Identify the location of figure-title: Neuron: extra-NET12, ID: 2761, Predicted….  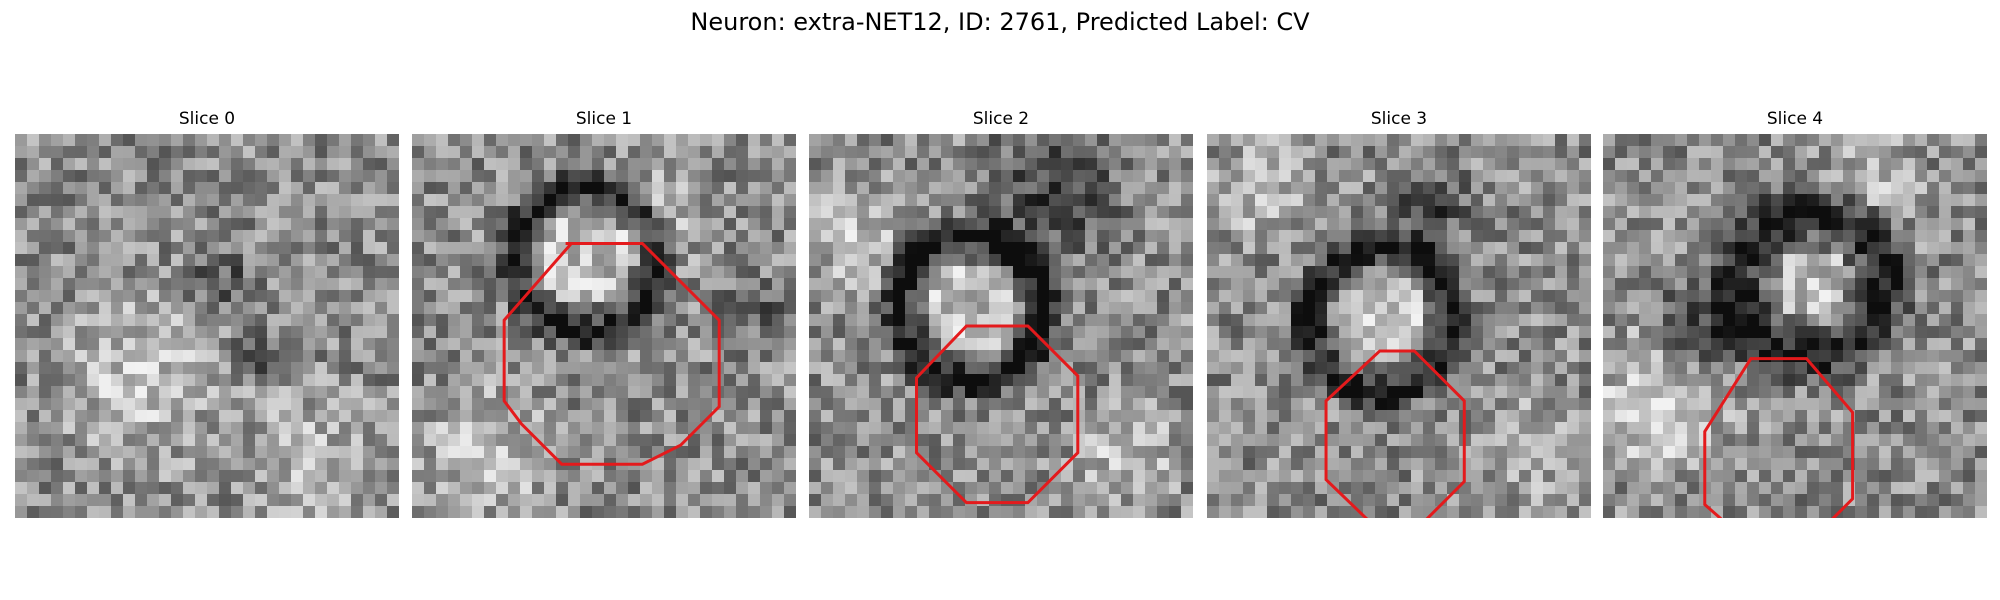
(1000, 22).